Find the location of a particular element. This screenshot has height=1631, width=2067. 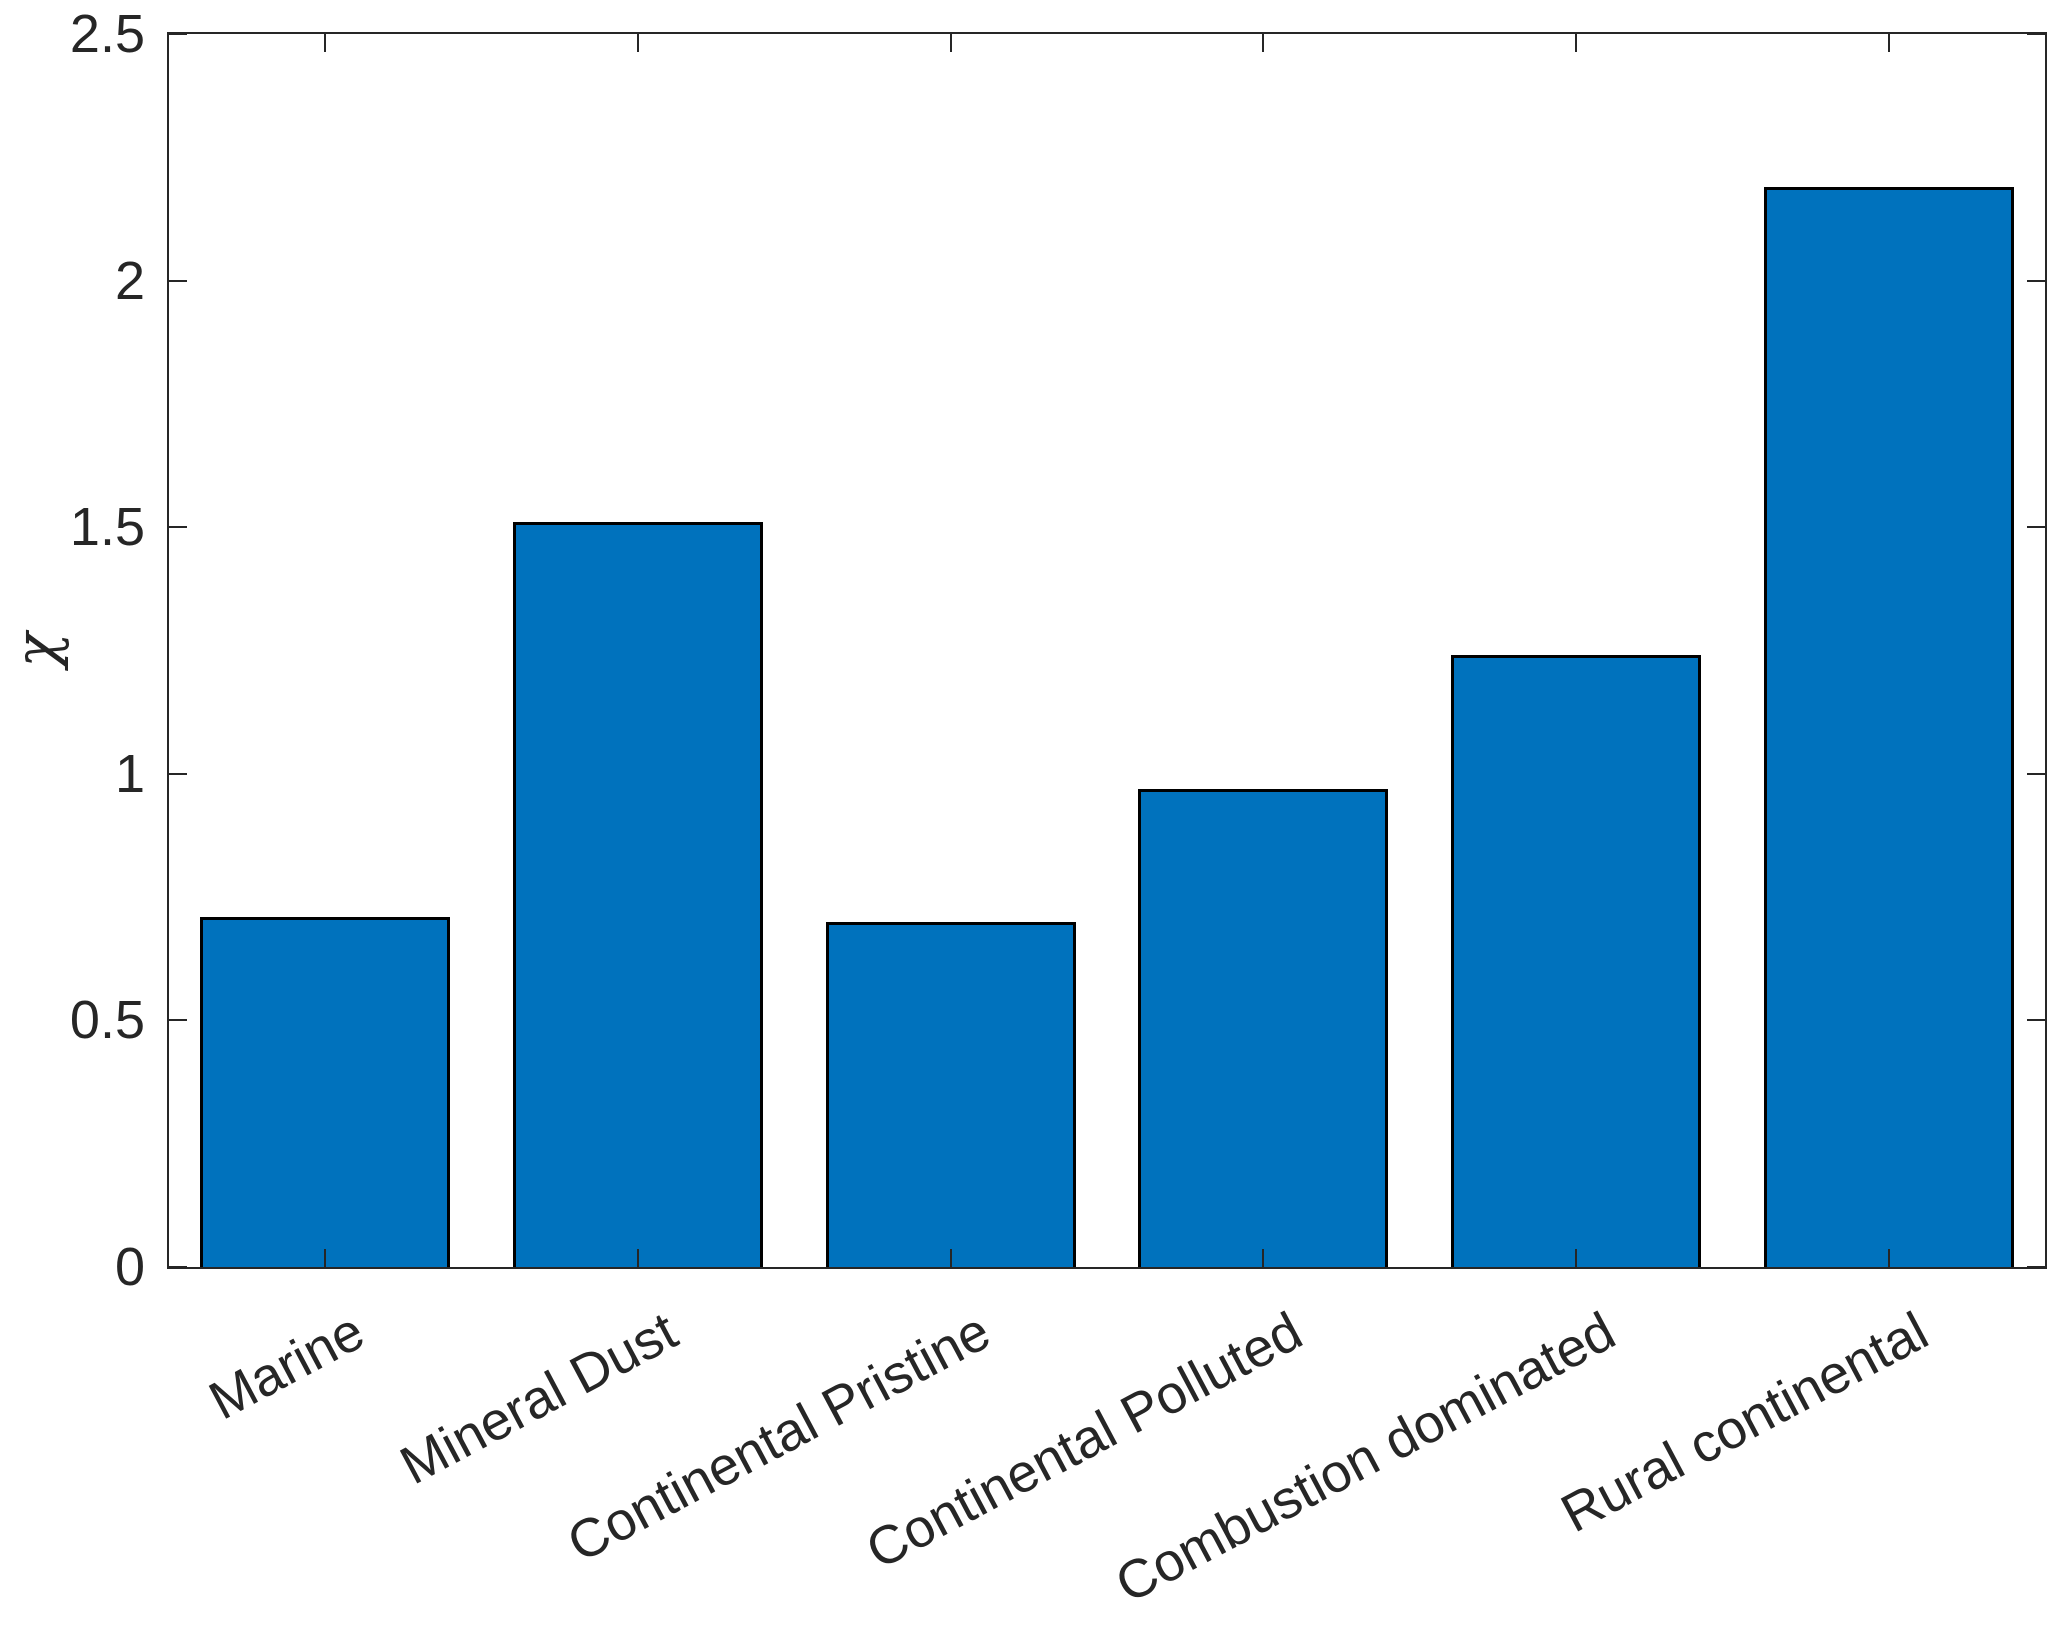

bar-continental-pristine is located at coordinates (950, 1094).